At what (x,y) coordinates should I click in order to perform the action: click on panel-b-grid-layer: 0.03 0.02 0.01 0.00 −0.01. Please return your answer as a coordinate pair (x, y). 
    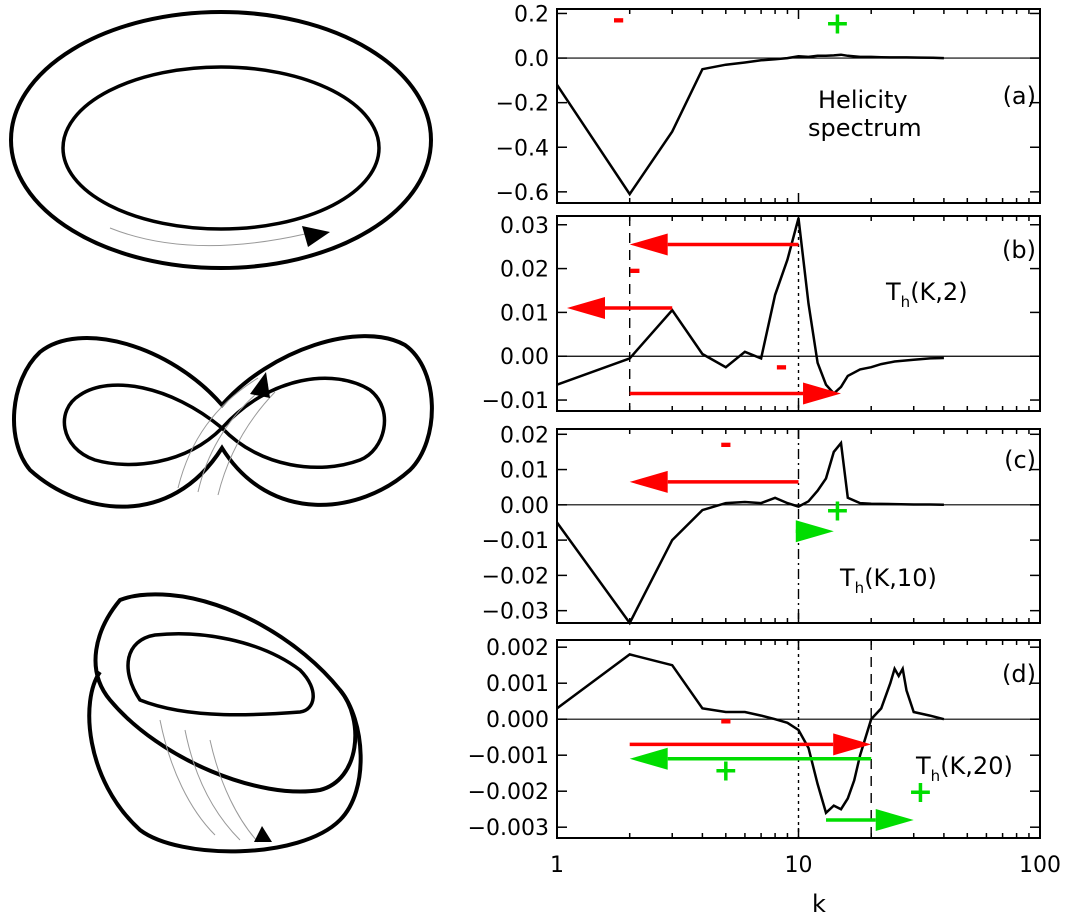
    Looking at the image, I should click on (761, 314).